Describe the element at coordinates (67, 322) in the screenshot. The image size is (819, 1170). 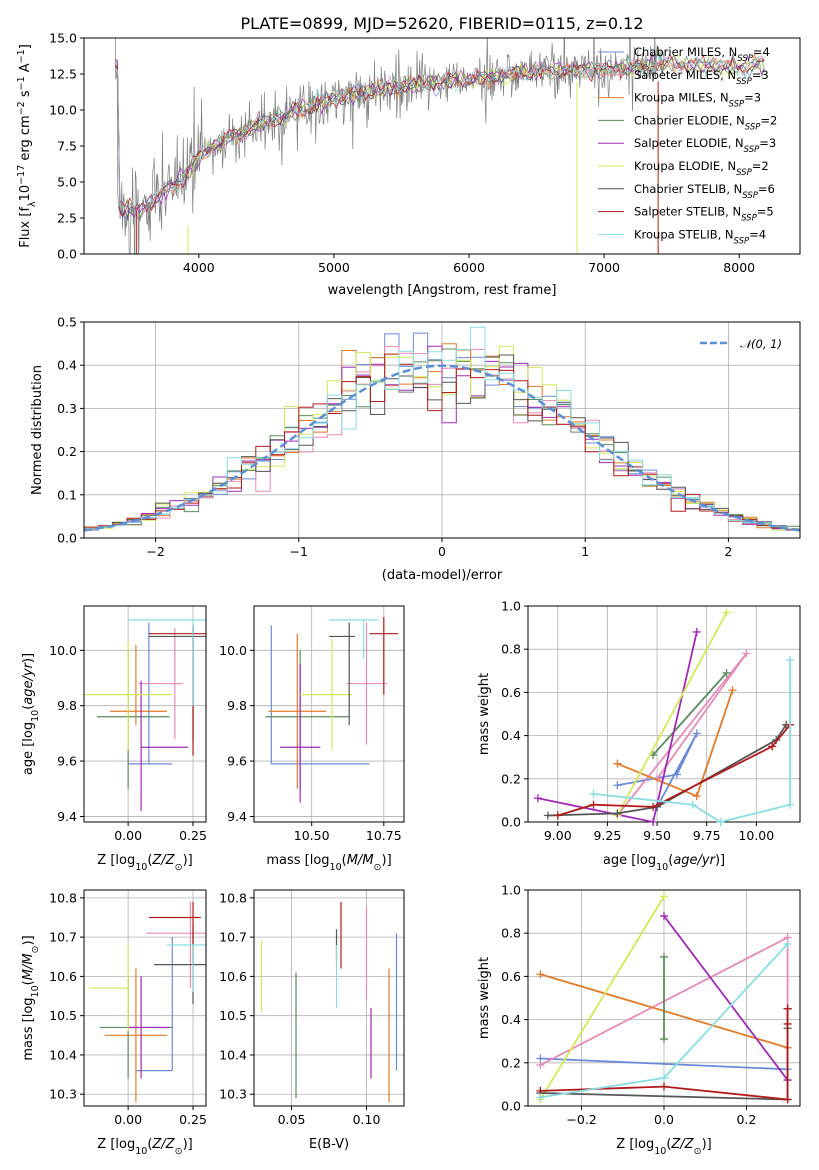
I see `y-tick-label: 0.5` at that location.